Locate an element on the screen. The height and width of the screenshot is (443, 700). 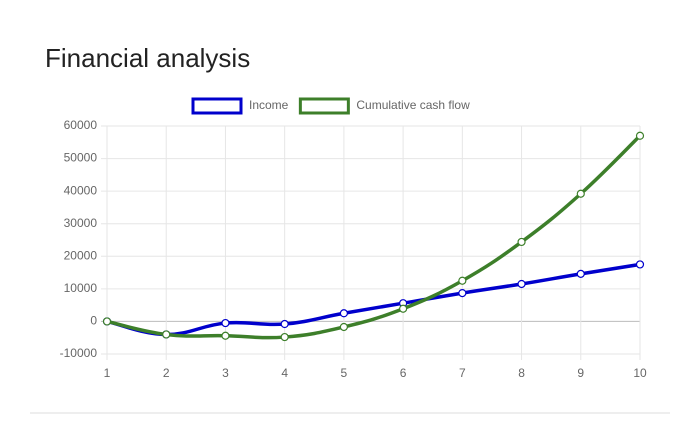
x-tick-label: 9 is located at coordinates (580, 373).